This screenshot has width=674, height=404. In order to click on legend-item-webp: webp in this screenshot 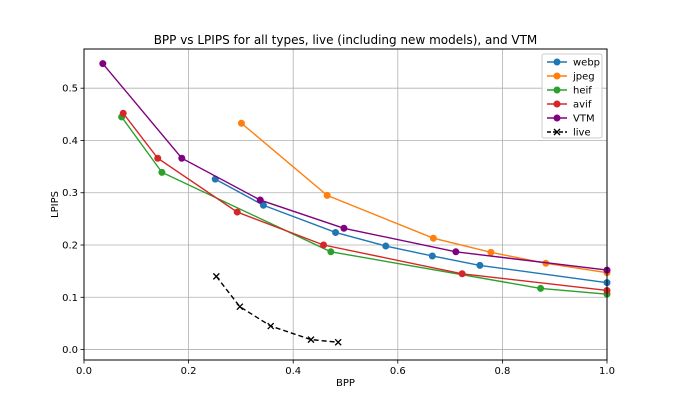, I will do `click(573, 63)`.